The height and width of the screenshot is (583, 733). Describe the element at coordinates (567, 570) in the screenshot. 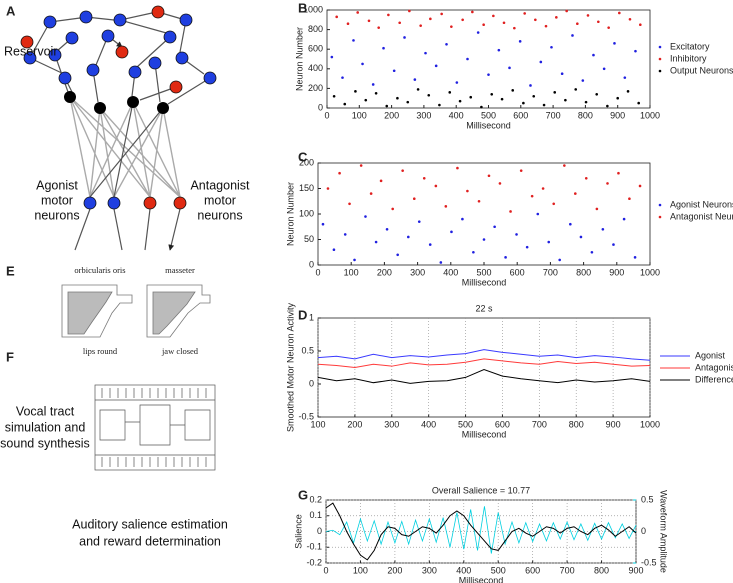

I see `x-tick-label: 700` at that location.